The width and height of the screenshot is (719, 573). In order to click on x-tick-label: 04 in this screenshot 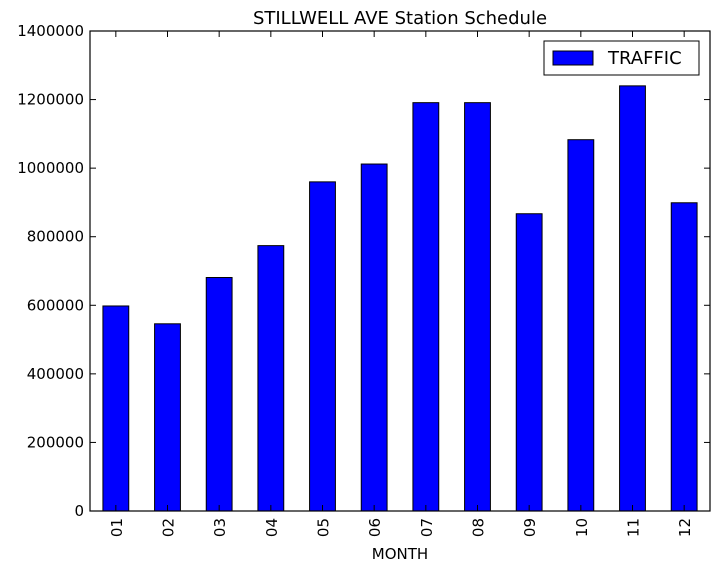, I will do `click(272, 527)`.